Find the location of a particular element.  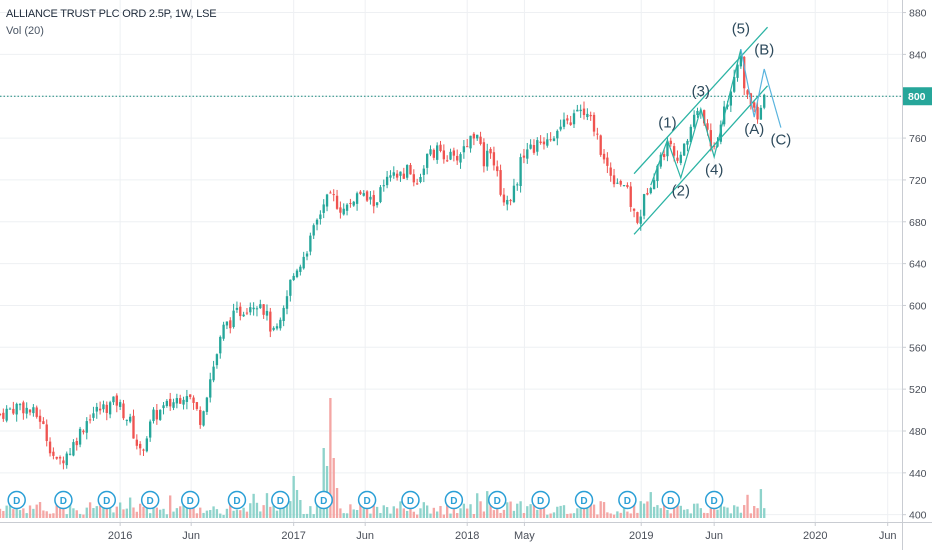

channel-lower-line is located at coordinates (701, 160).